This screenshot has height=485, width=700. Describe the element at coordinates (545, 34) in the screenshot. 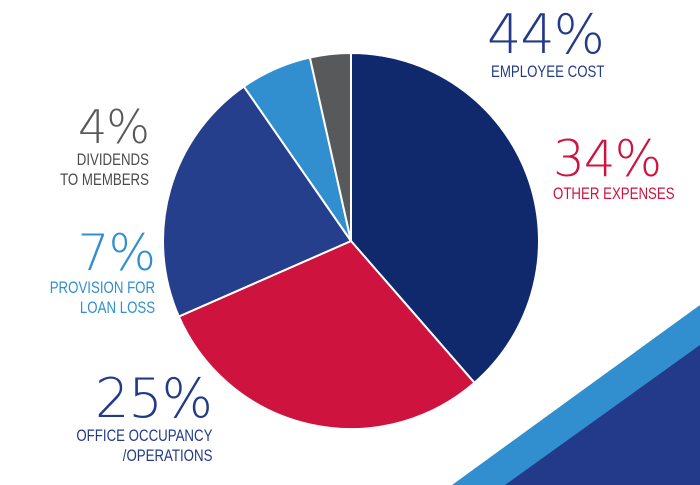

I see `slice-percent-employee-cost: 44%` at that location.